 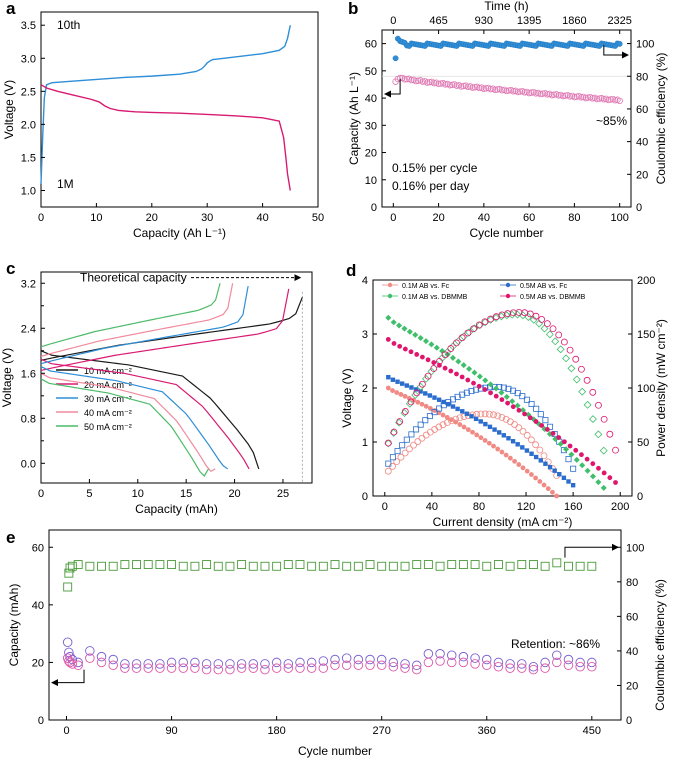 What do you see at coordinates (41, 494) in the screenshot?
I see `panel-c-xtick-label: 0` at bounding box center [41, 494].